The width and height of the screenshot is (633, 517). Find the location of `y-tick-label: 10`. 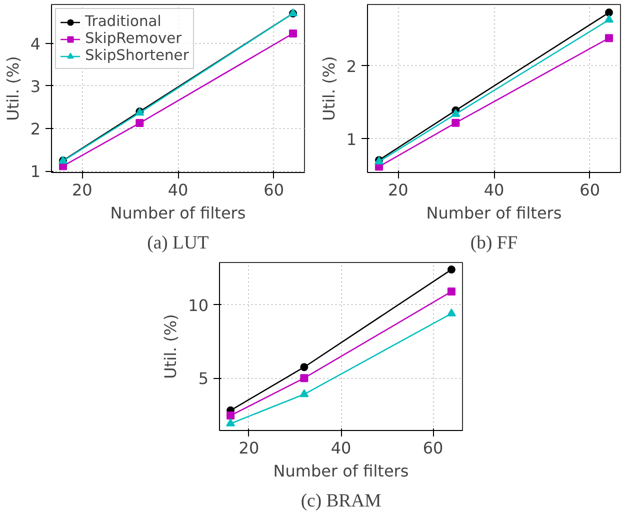

y-tick-label: 10 is located at coordinates (198, 305).